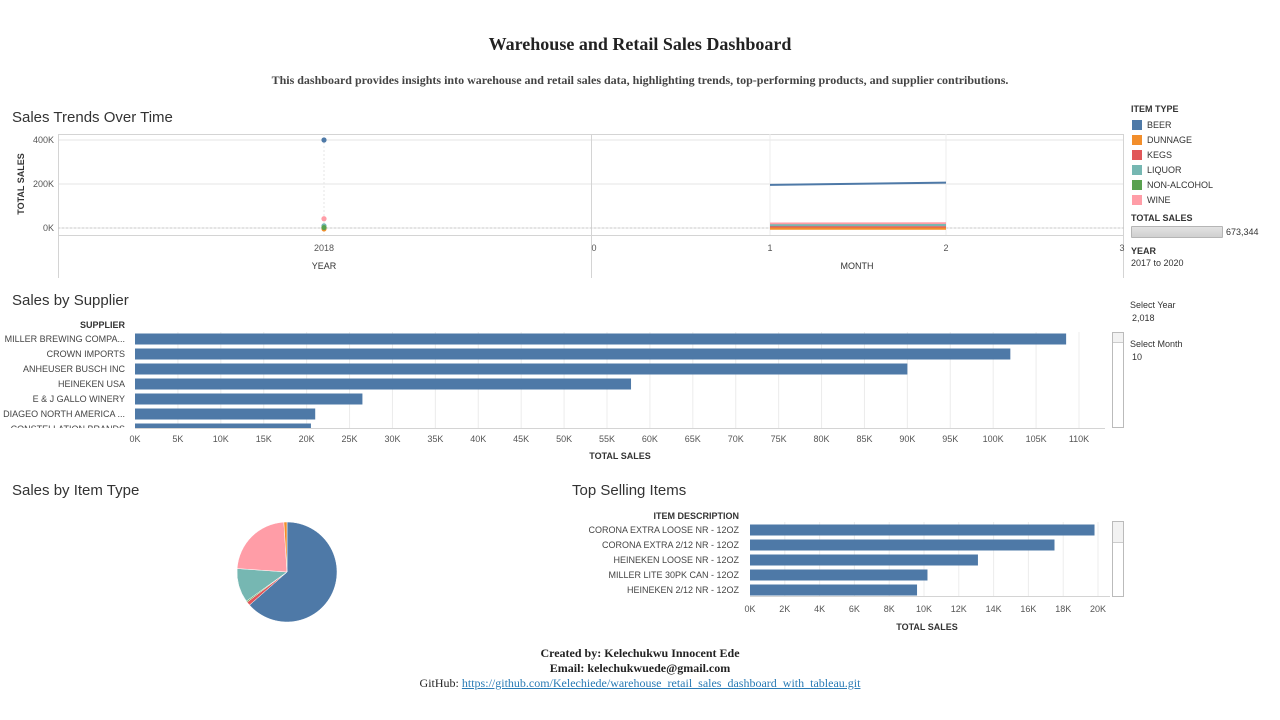 This screenshot has height=720, width=1280. Describe the element at coordinates (48, 228) in the screenshot. I see `trend-y-tick-label: 0K` at that location.